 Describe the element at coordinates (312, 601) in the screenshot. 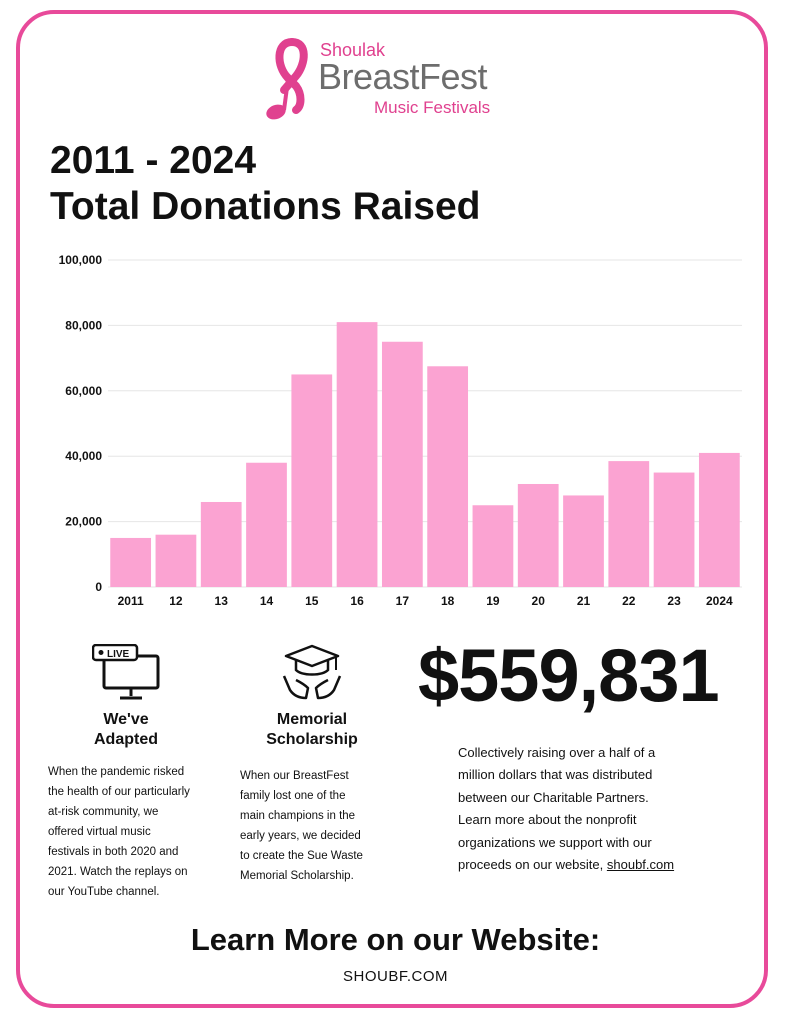

I see `x-tick-label: 15` at that location.